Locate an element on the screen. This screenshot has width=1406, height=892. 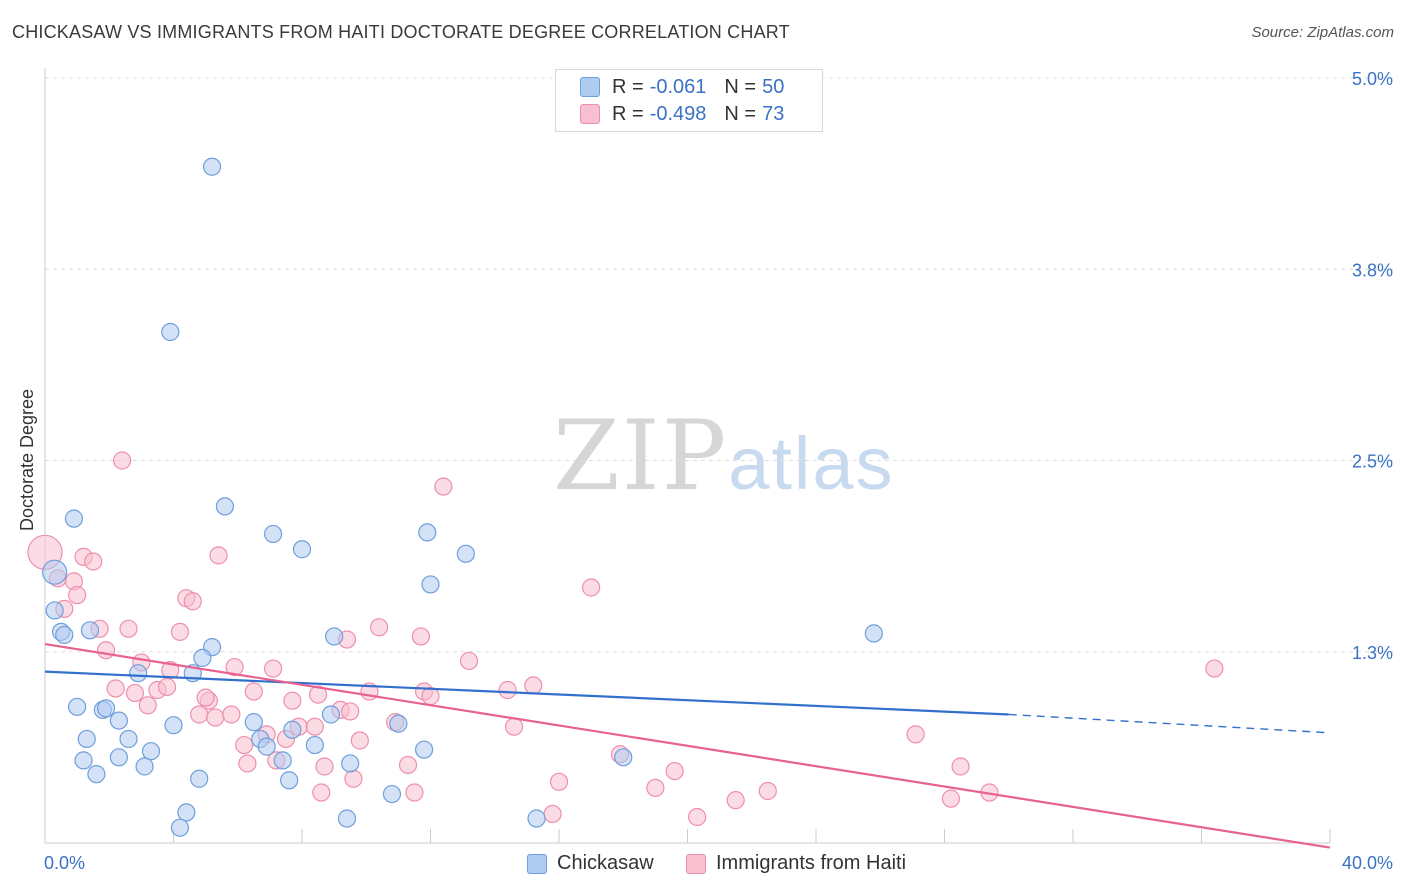
bottom-legend-swatch-chickasaw is located at coordinates (537, 863).